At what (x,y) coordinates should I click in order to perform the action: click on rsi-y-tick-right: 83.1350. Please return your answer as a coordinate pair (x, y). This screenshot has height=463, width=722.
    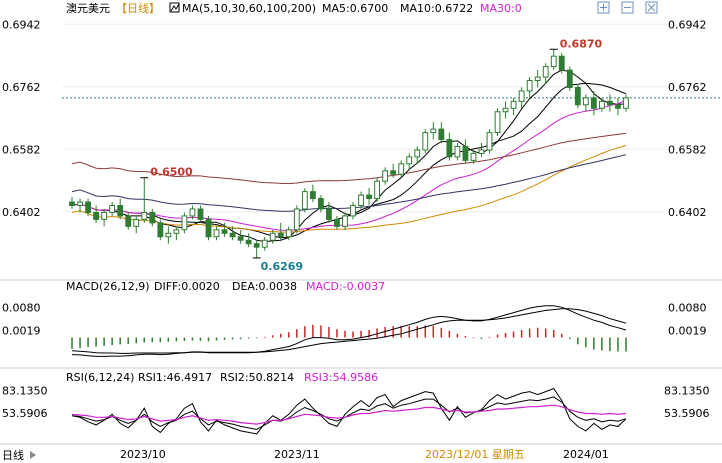
    Looking at the image, I should click on (687, 391).